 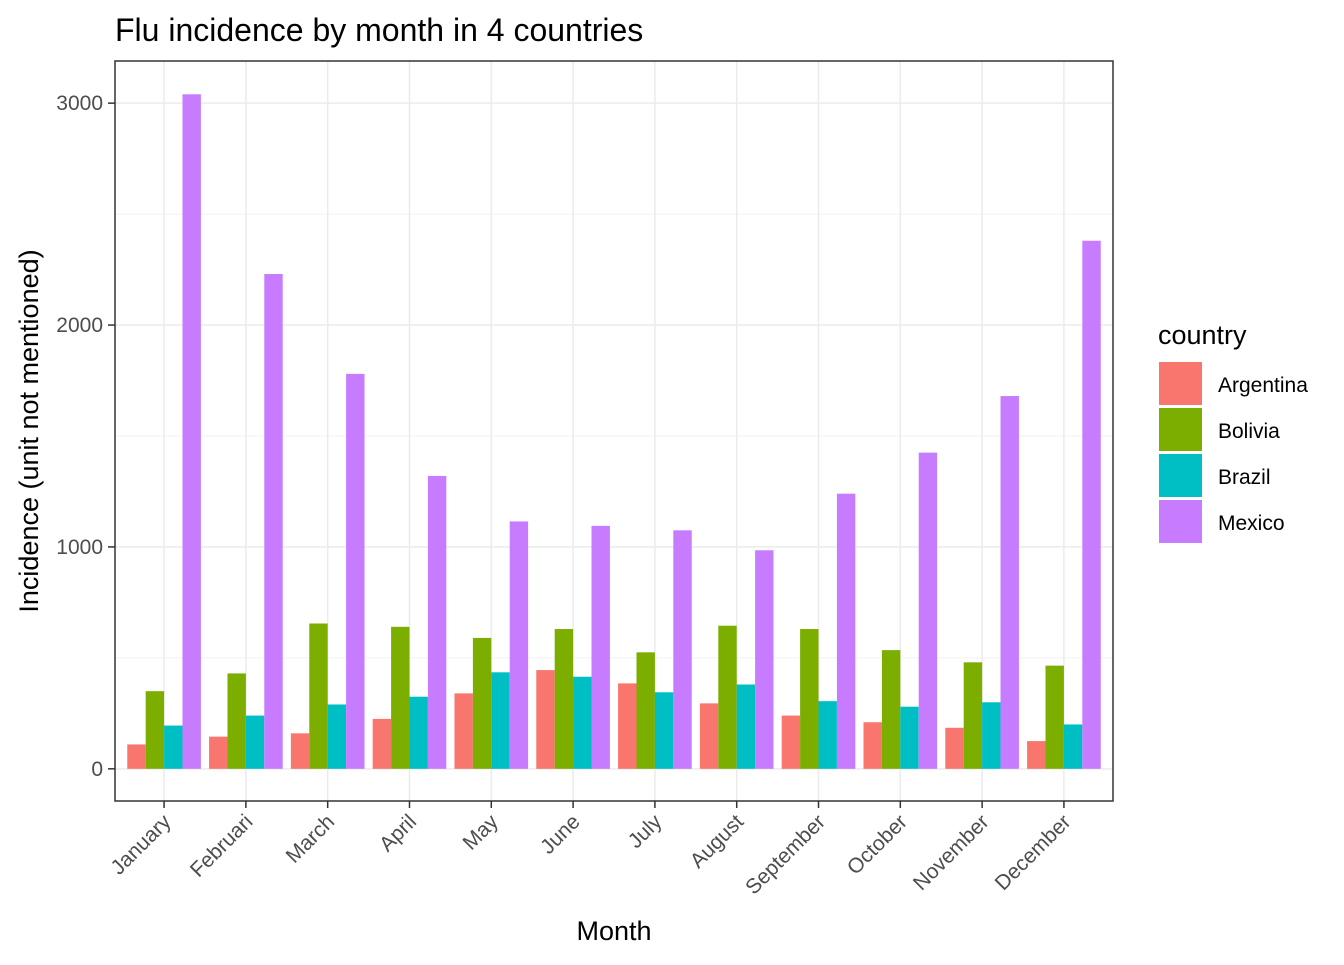 What do you see at coordinates (437, 622) in the screenshot?
I see `bar-mexico-april` at bounding box center [437, 622].